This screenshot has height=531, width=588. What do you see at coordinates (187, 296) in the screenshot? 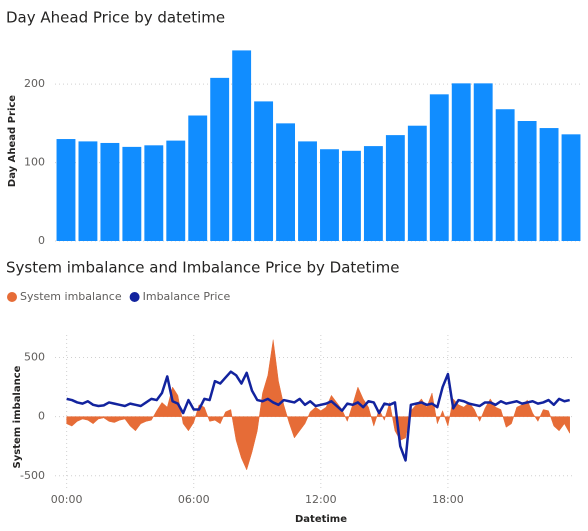
I see `legend-label: Imbalance Price` at bounding box center [187, 296].